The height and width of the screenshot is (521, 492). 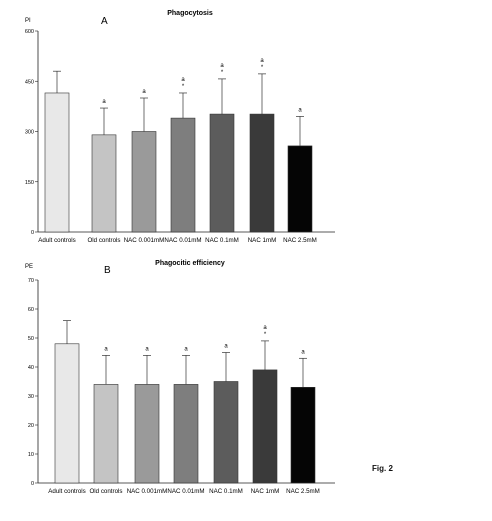 I want to click on panel-a-category-label-0: Adult controls, so click(x=57, y=240).